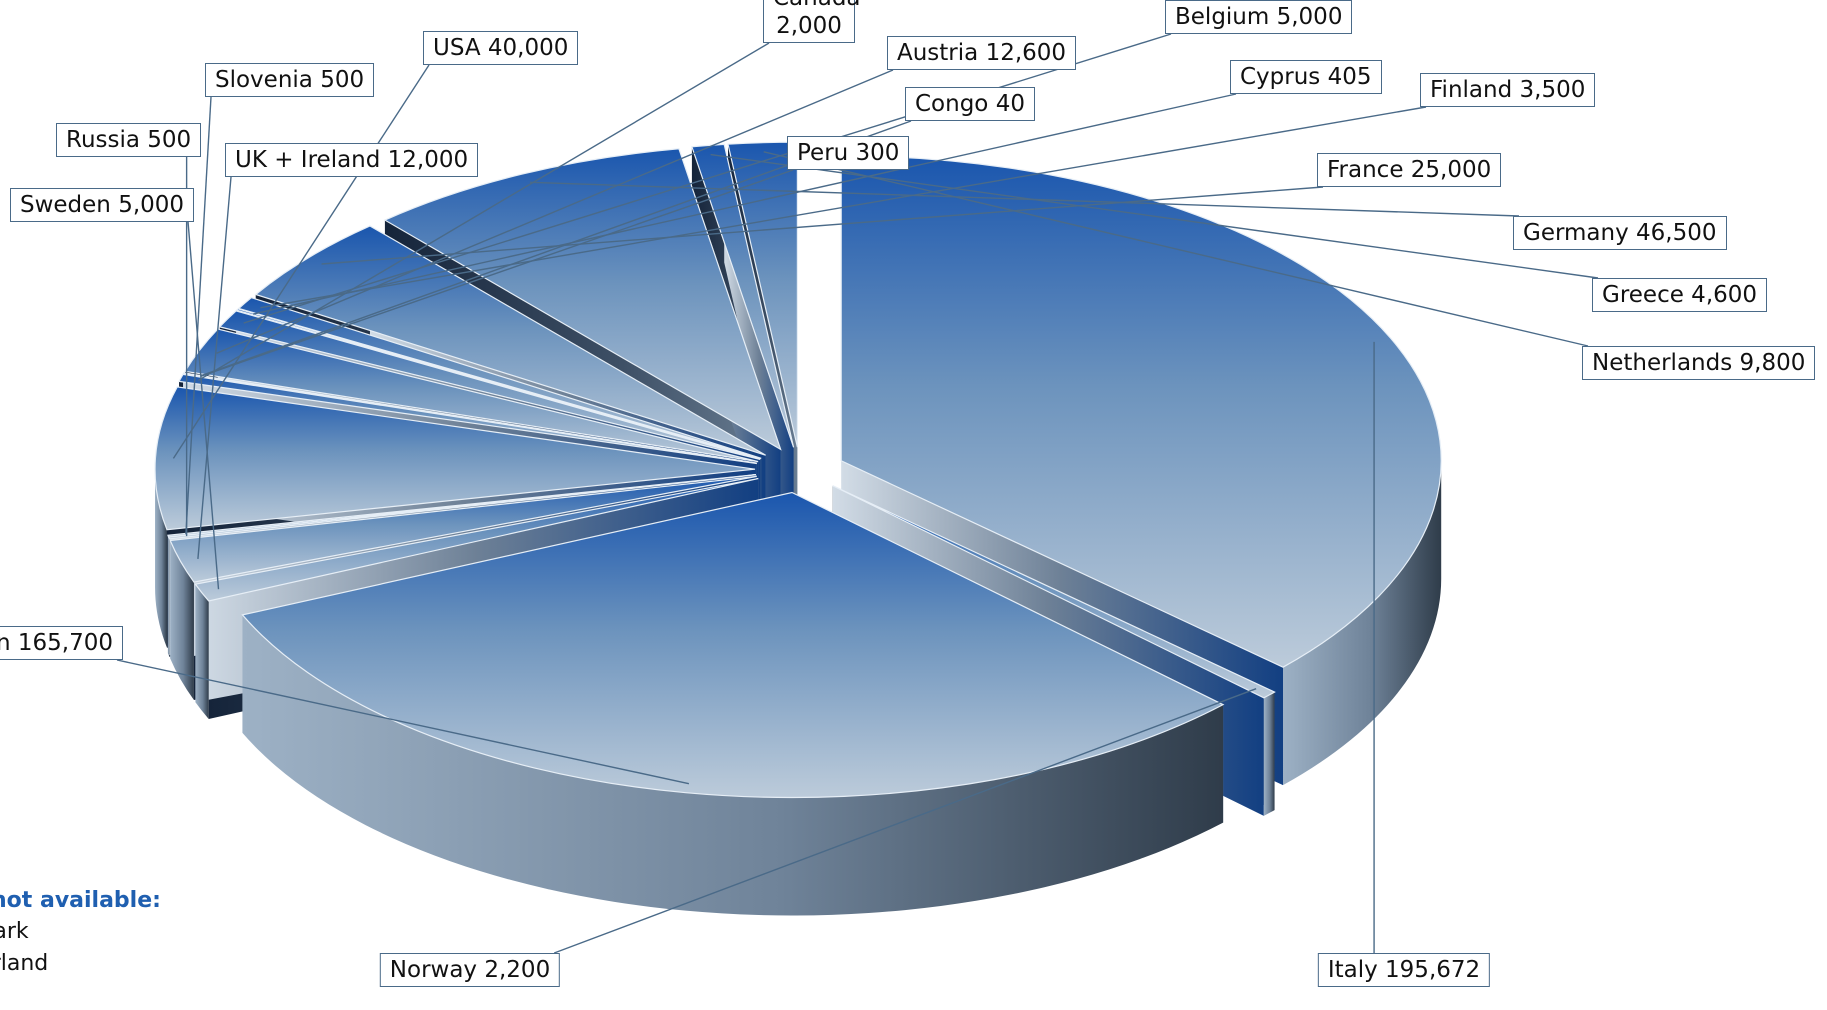  What do you see at coordinates (403, 722) in the screenshot?
I see `leader-line-spain` at bounding box center [403, 722].